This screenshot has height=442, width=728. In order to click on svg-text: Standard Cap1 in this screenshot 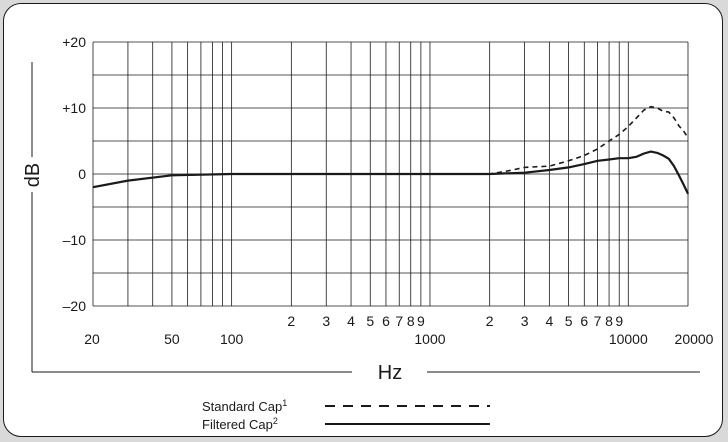, I will do `click(244, 406)`.